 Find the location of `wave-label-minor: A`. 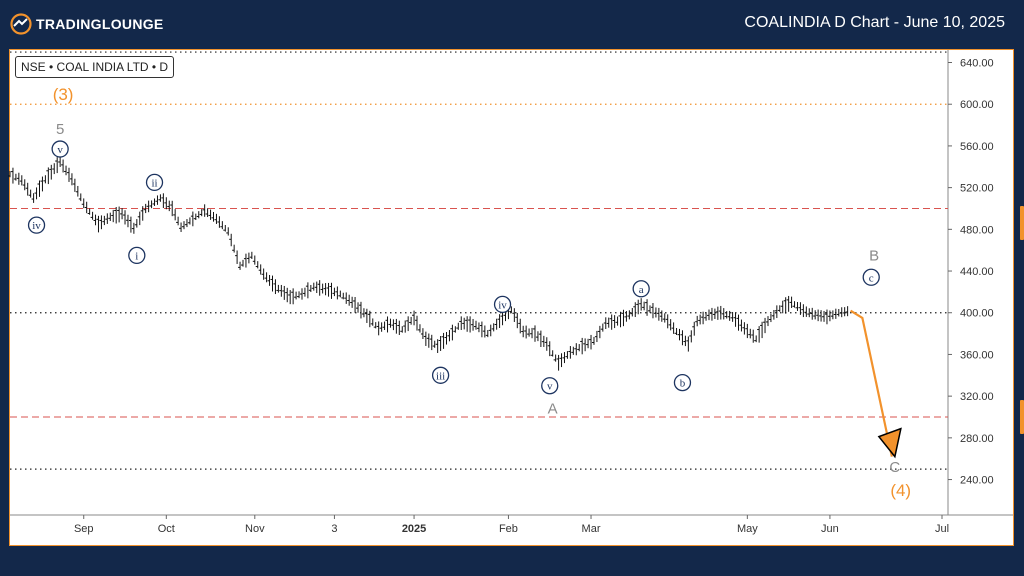

wave-label-minor: A is located at coordinates (553, 409).